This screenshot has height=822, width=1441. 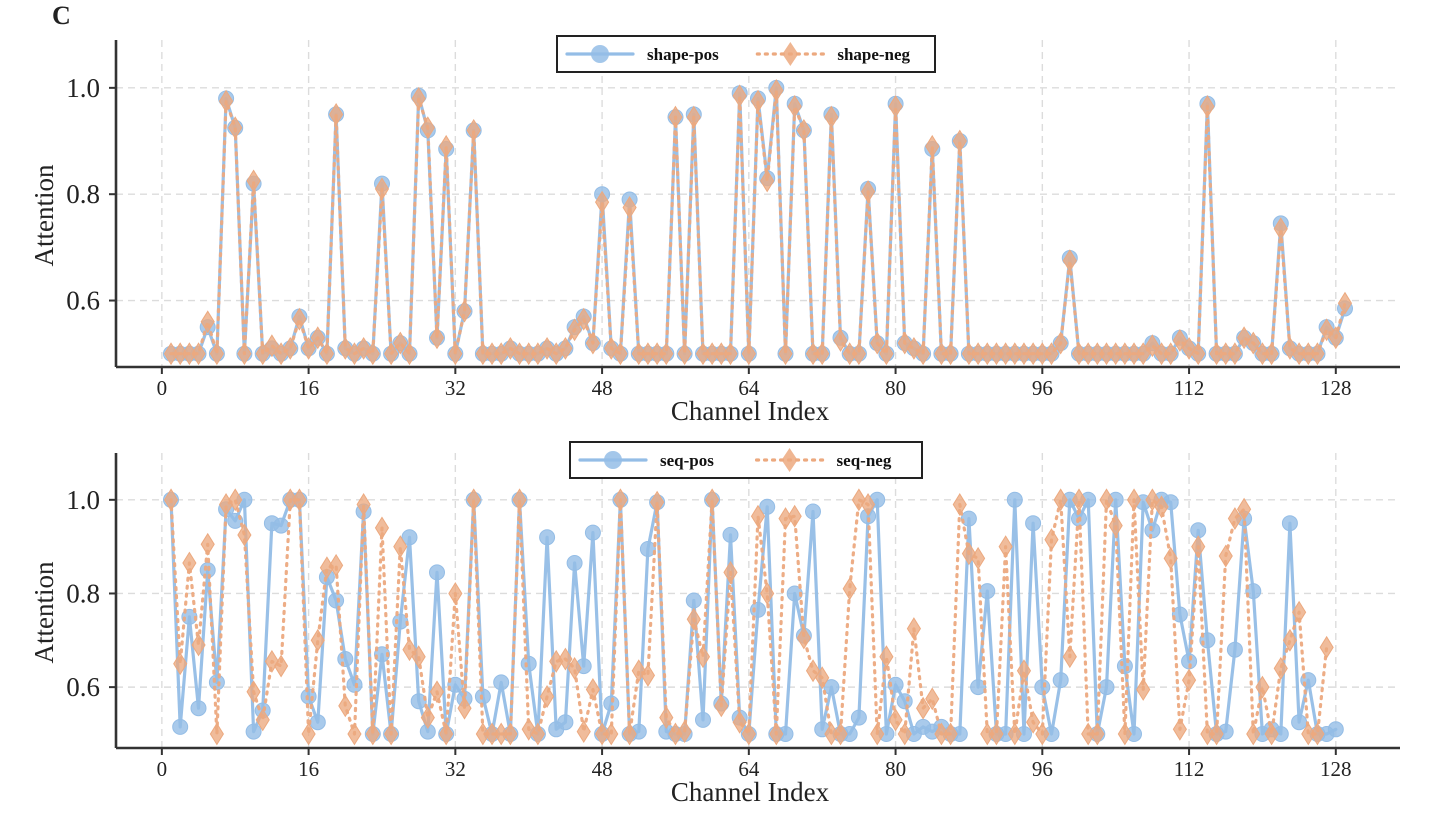 I want to click on x-tick-label: 128, so click(x=1336, y=388).